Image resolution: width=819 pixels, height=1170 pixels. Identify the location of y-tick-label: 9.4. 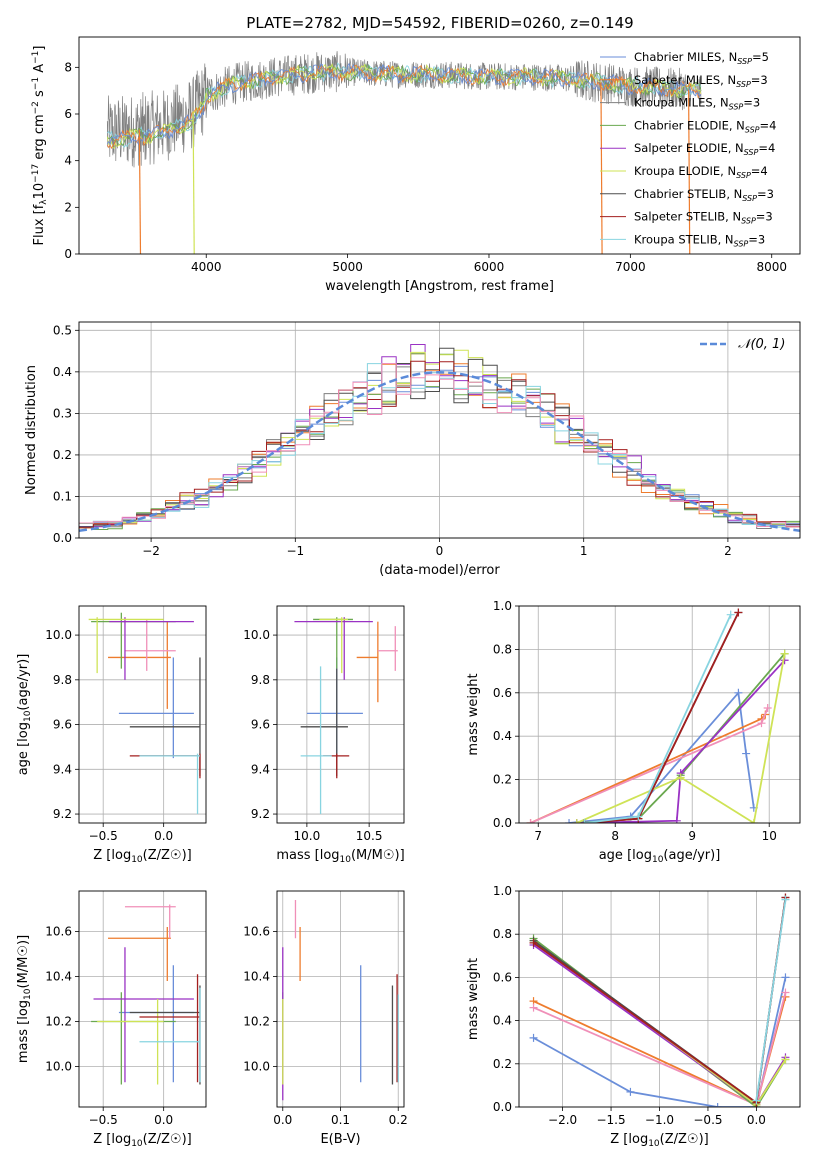
(260, 769).